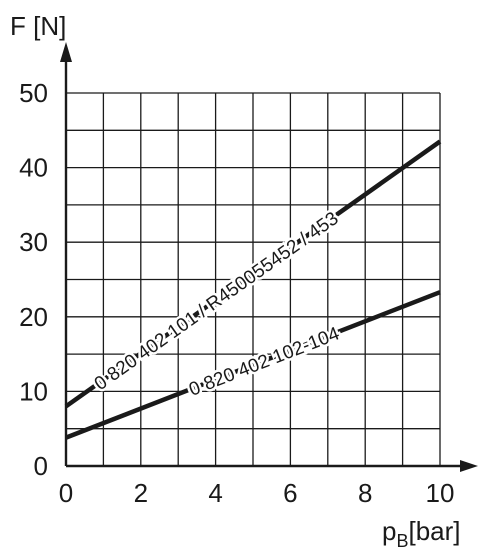 The height and width of the screenshot is (556, 491). What do you see at coordinates (33, 317) in the screenshot?
I see `y-tick-label: 20` at bounding box center [33, 317].